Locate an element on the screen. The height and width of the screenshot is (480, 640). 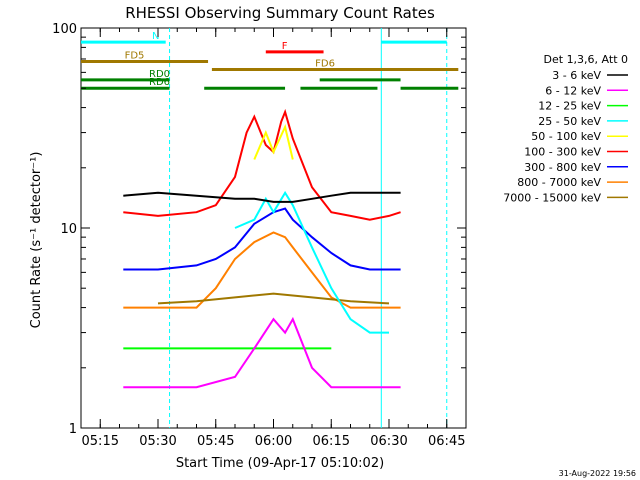
x-tick-label-1: 05:30 is located at coordinates (157, 441).